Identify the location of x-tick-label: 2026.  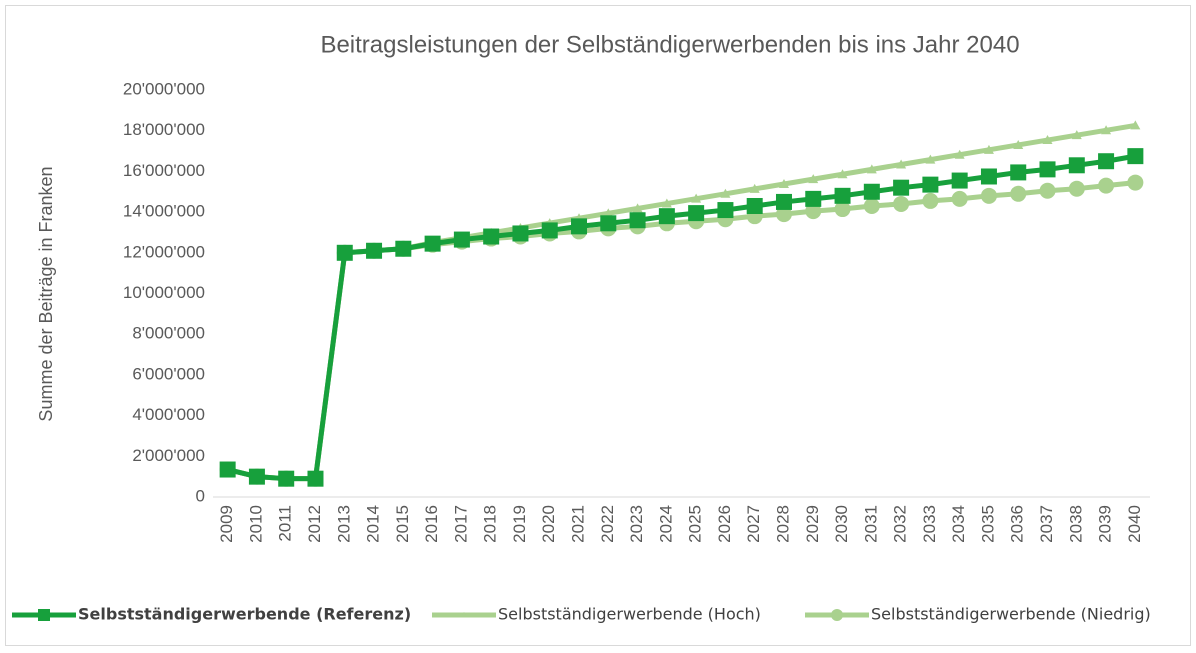
(724, 524).